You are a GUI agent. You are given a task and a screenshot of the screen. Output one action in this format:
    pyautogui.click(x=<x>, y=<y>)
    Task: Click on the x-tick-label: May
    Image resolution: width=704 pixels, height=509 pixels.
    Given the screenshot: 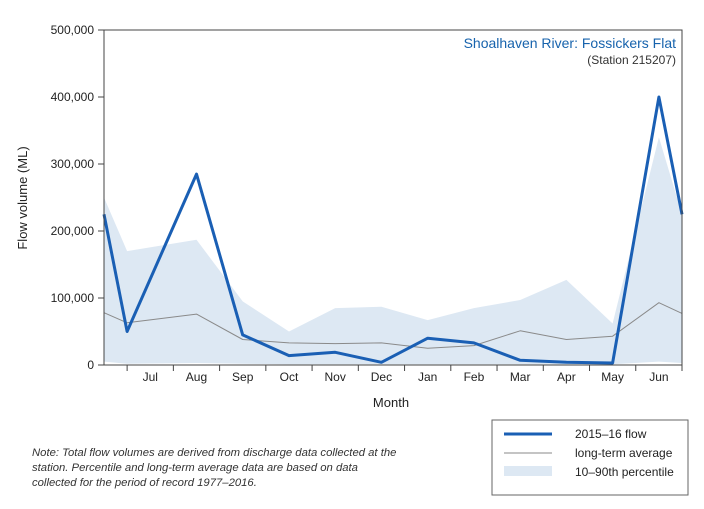 What is the action you would take?
    pyautogui.click(x=612, y=377)
    